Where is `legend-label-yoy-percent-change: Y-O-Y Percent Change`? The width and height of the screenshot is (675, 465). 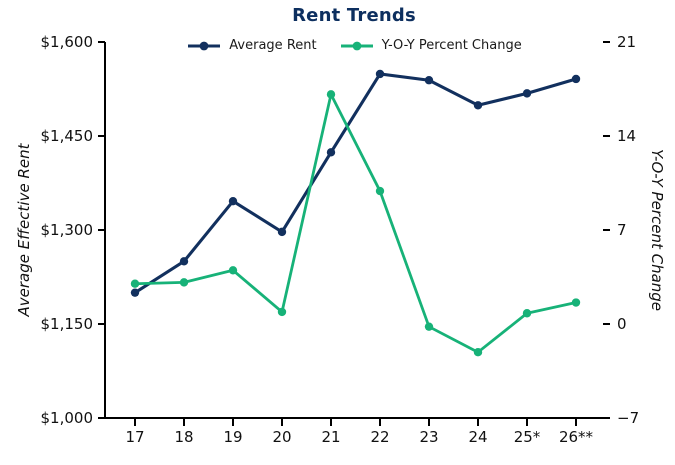 legend-label-yoy-percent-change: Y-O-Y Percent Change is located at coordinates (451, 45).